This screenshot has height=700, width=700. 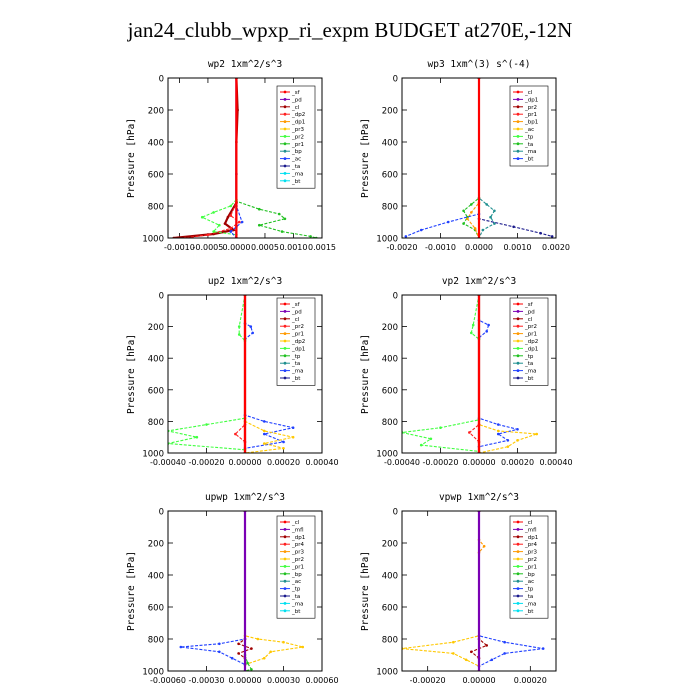 I want to click on x-tick-label: -0.00030, so click(x=207, y=680).